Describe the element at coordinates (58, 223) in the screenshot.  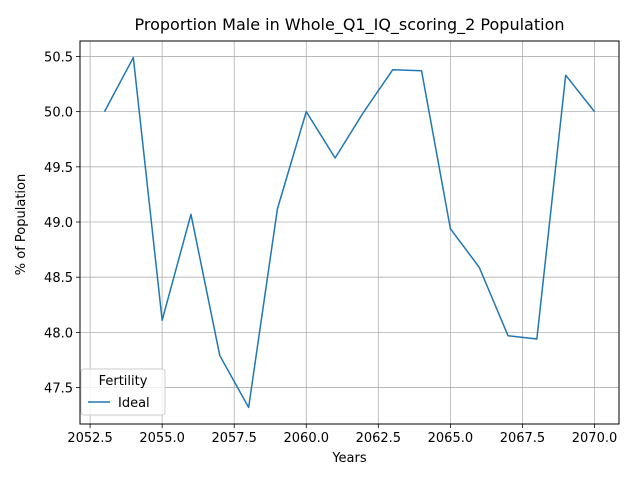
I see `y-tick-label: 49.0` at that location.